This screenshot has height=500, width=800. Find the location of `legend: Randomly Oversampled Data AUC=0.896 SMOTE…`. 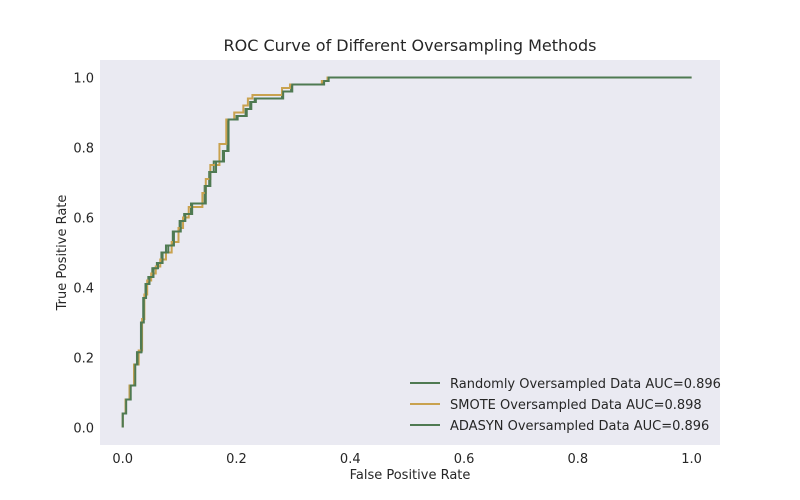

legend: Randomly Oversampled Data AUC=0.896 SMOTE… is located at coordinates (565, 405).